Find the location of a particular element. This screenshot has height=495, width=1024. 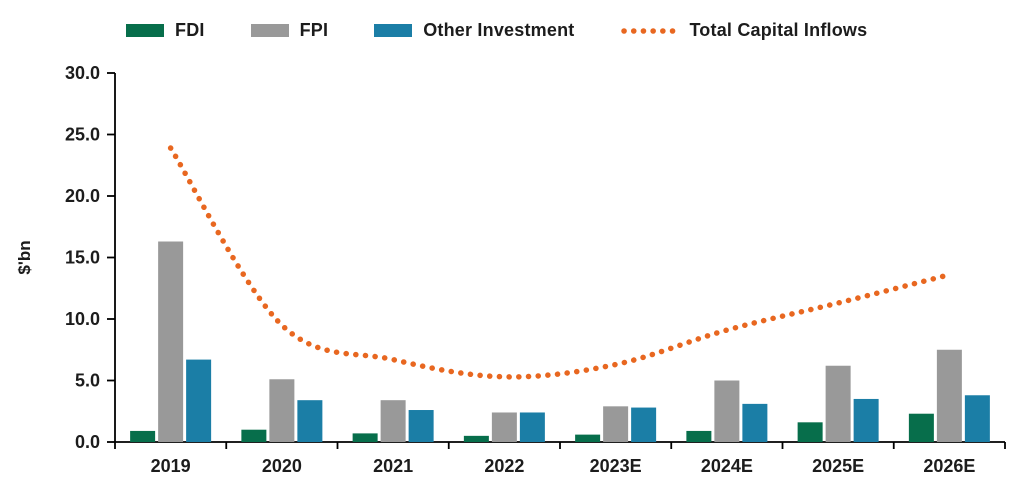

bar-other-investment-2025E is located at coordinates (866, 420).